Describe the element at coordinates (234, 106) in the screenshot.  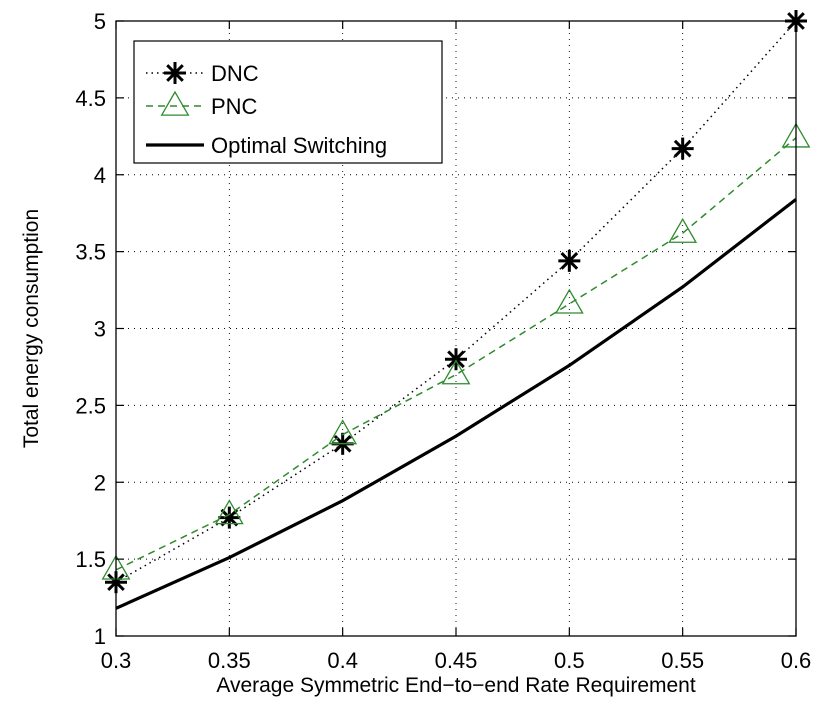
I see `legend-label-pnc: PNC` at that location.